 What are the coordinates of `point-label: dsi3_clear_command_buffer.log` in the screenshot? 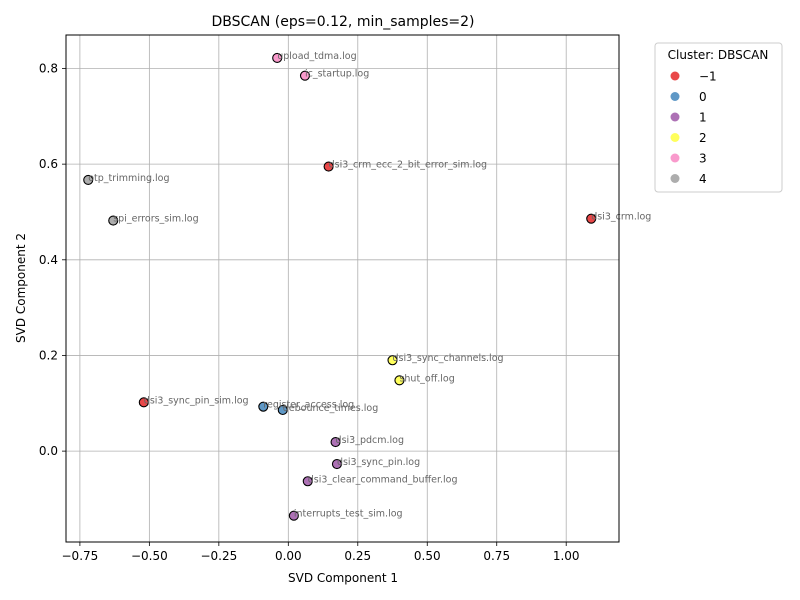 It's located at (383, 479).